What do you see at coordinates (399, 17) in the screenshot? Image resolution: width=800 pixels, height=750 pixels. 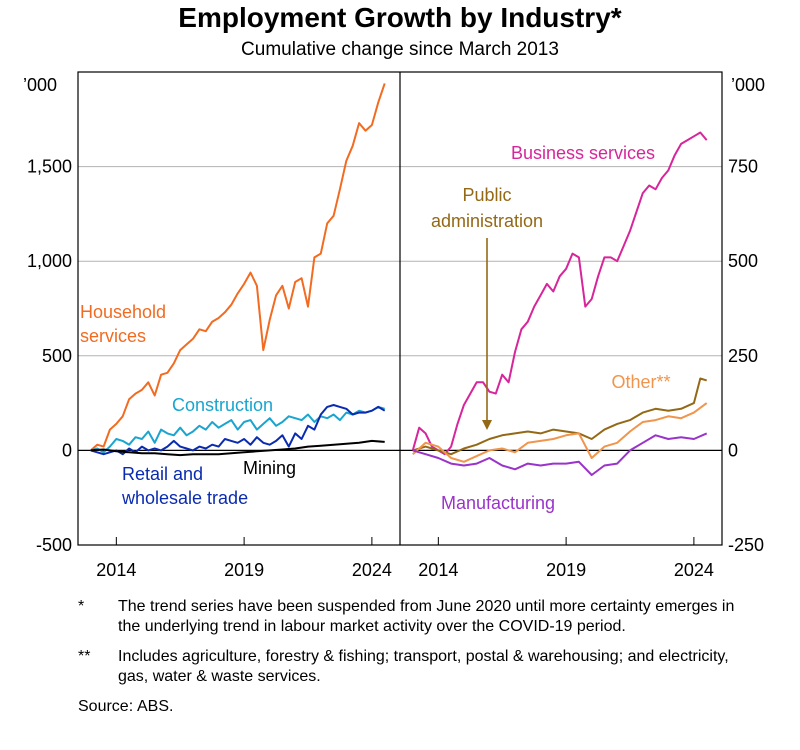 I see `chart-title: Employment Growth by Industry*` at bounding box center [399, 17].